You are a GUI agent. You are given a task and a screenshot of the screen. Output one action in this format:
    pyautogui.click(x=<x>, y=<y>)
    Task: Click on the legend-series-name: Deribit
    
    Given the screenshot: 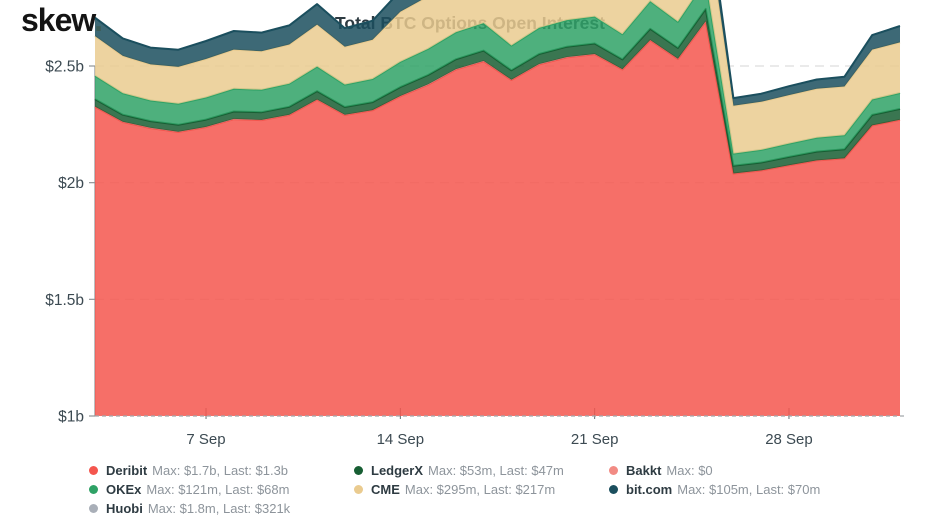 What is the action you would take?
    pyautogui.click(x=127, y=470)
    